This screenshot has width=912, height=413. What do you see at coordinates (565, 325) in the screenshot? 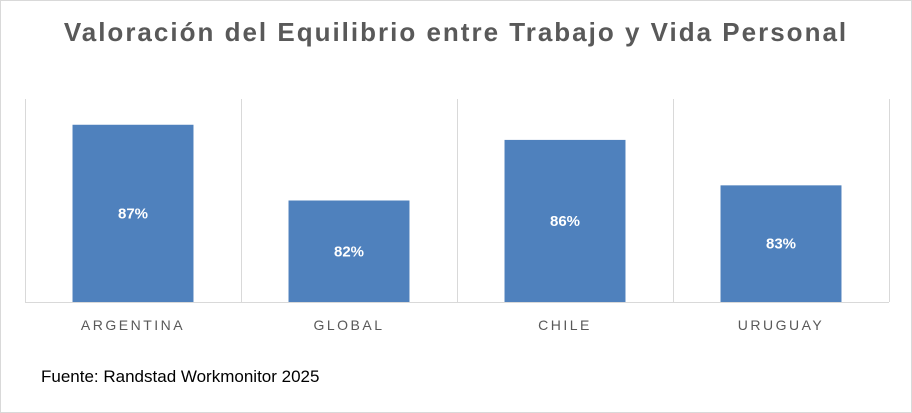
I see `category-label: CHILE` at bounding box center [565, 325].